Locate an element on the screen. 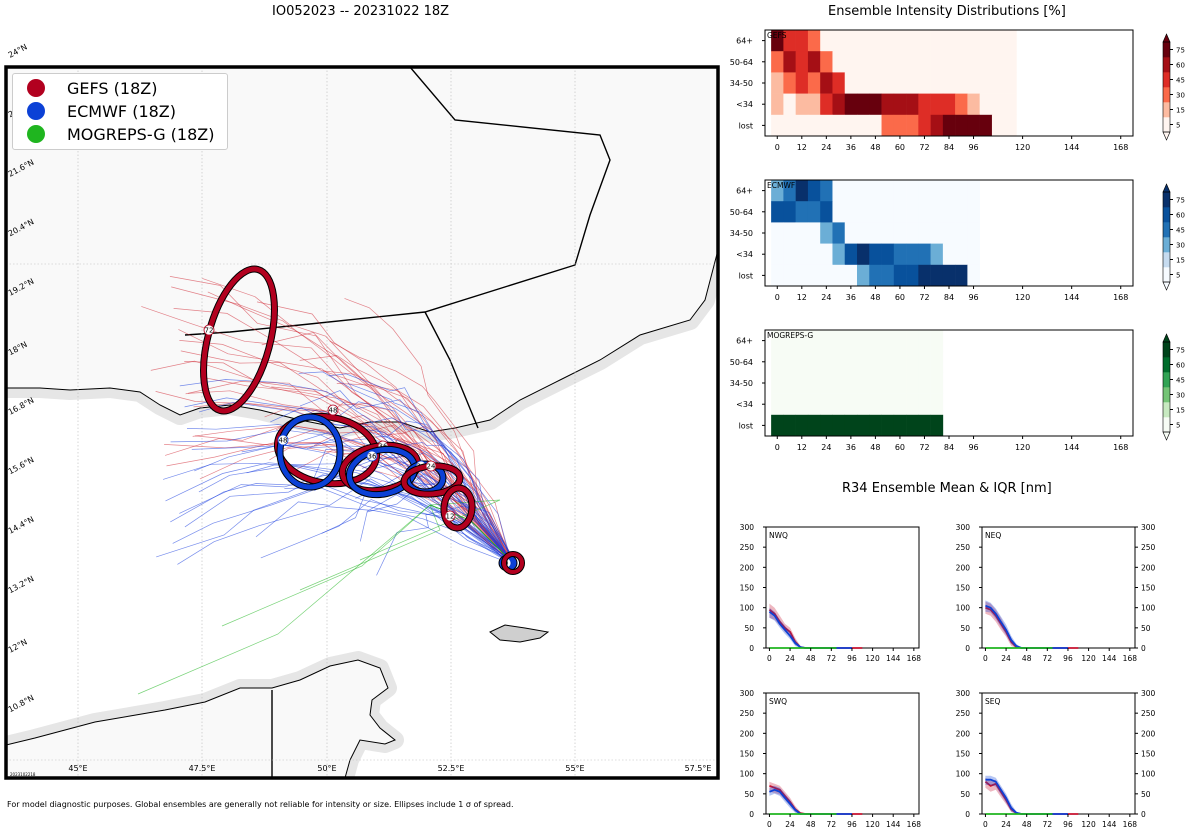 The image size is (1200, 840). heatmap-x-label: 60 is located at coordinates (900, 297).